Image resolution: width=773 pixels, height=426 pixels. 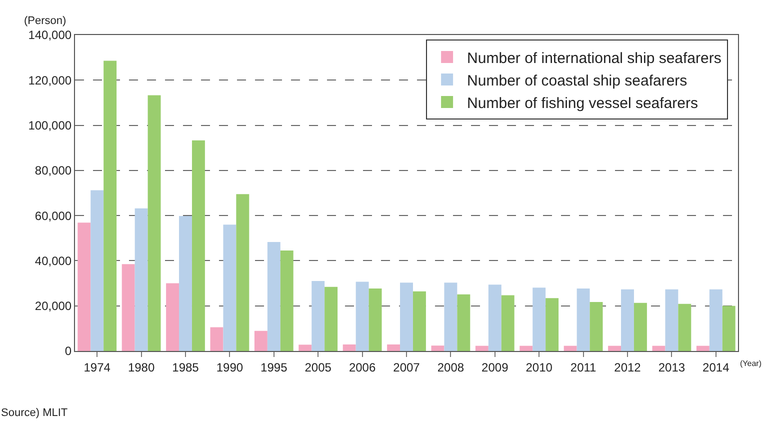 I want to click on y-tick-label: 0, so click(x=68, y=351).